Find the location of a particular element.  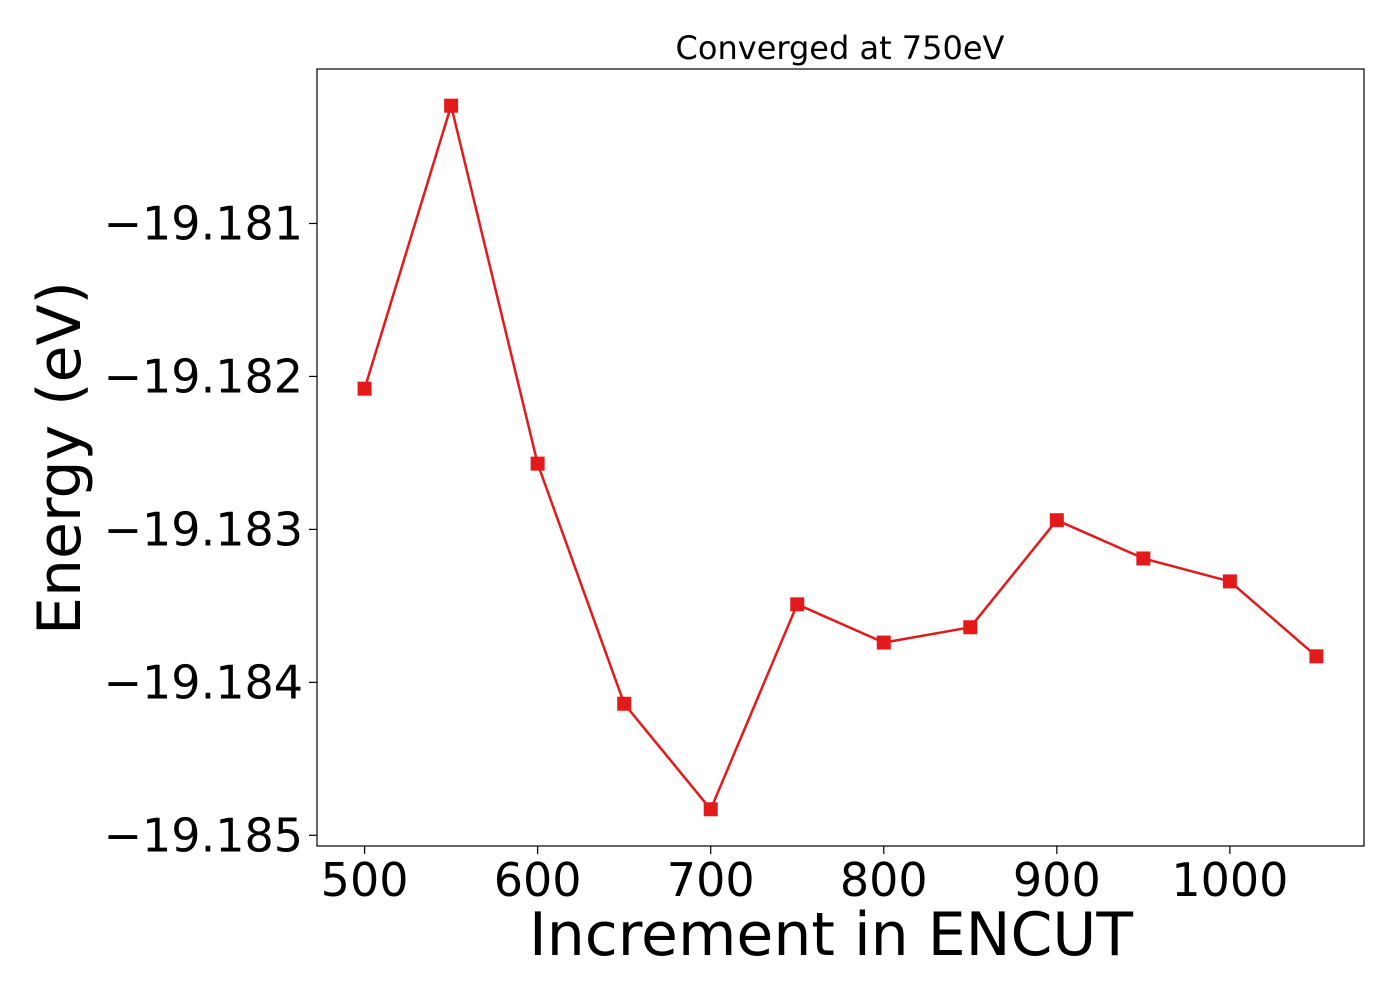

y-tick-label: −19.182 is located at coordinates (204, 376).